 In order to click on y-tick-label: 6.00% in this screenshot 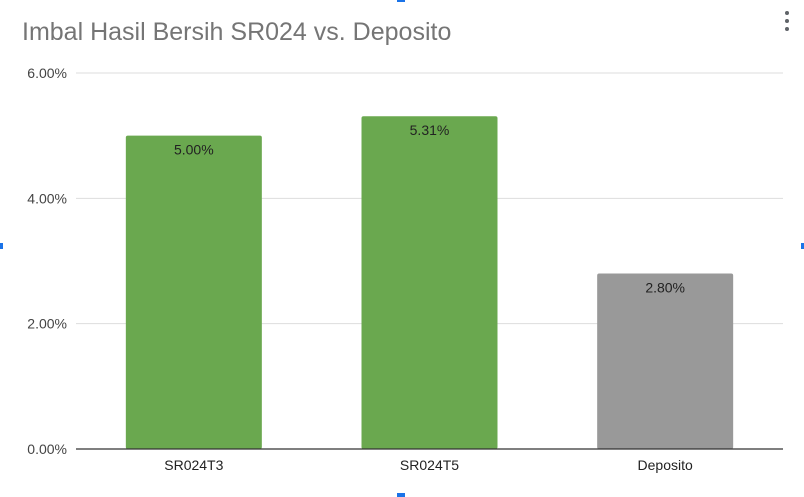, I will do `click(47, 73)`.